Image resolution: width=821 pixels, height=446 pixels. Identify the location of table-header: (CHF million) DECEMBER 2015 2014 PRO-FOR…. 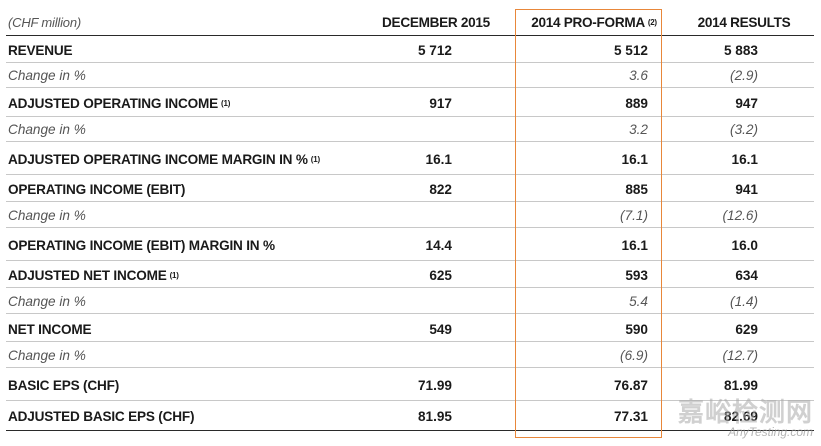
(410, 23).